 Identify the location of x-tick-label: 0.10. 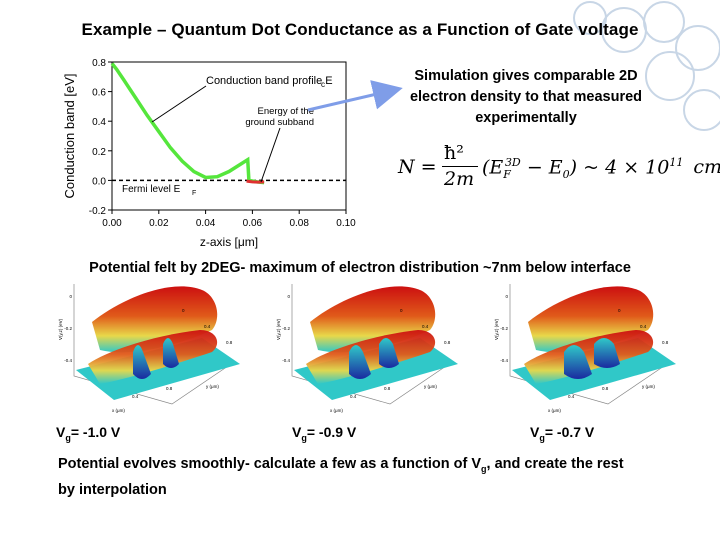
(346, 223).